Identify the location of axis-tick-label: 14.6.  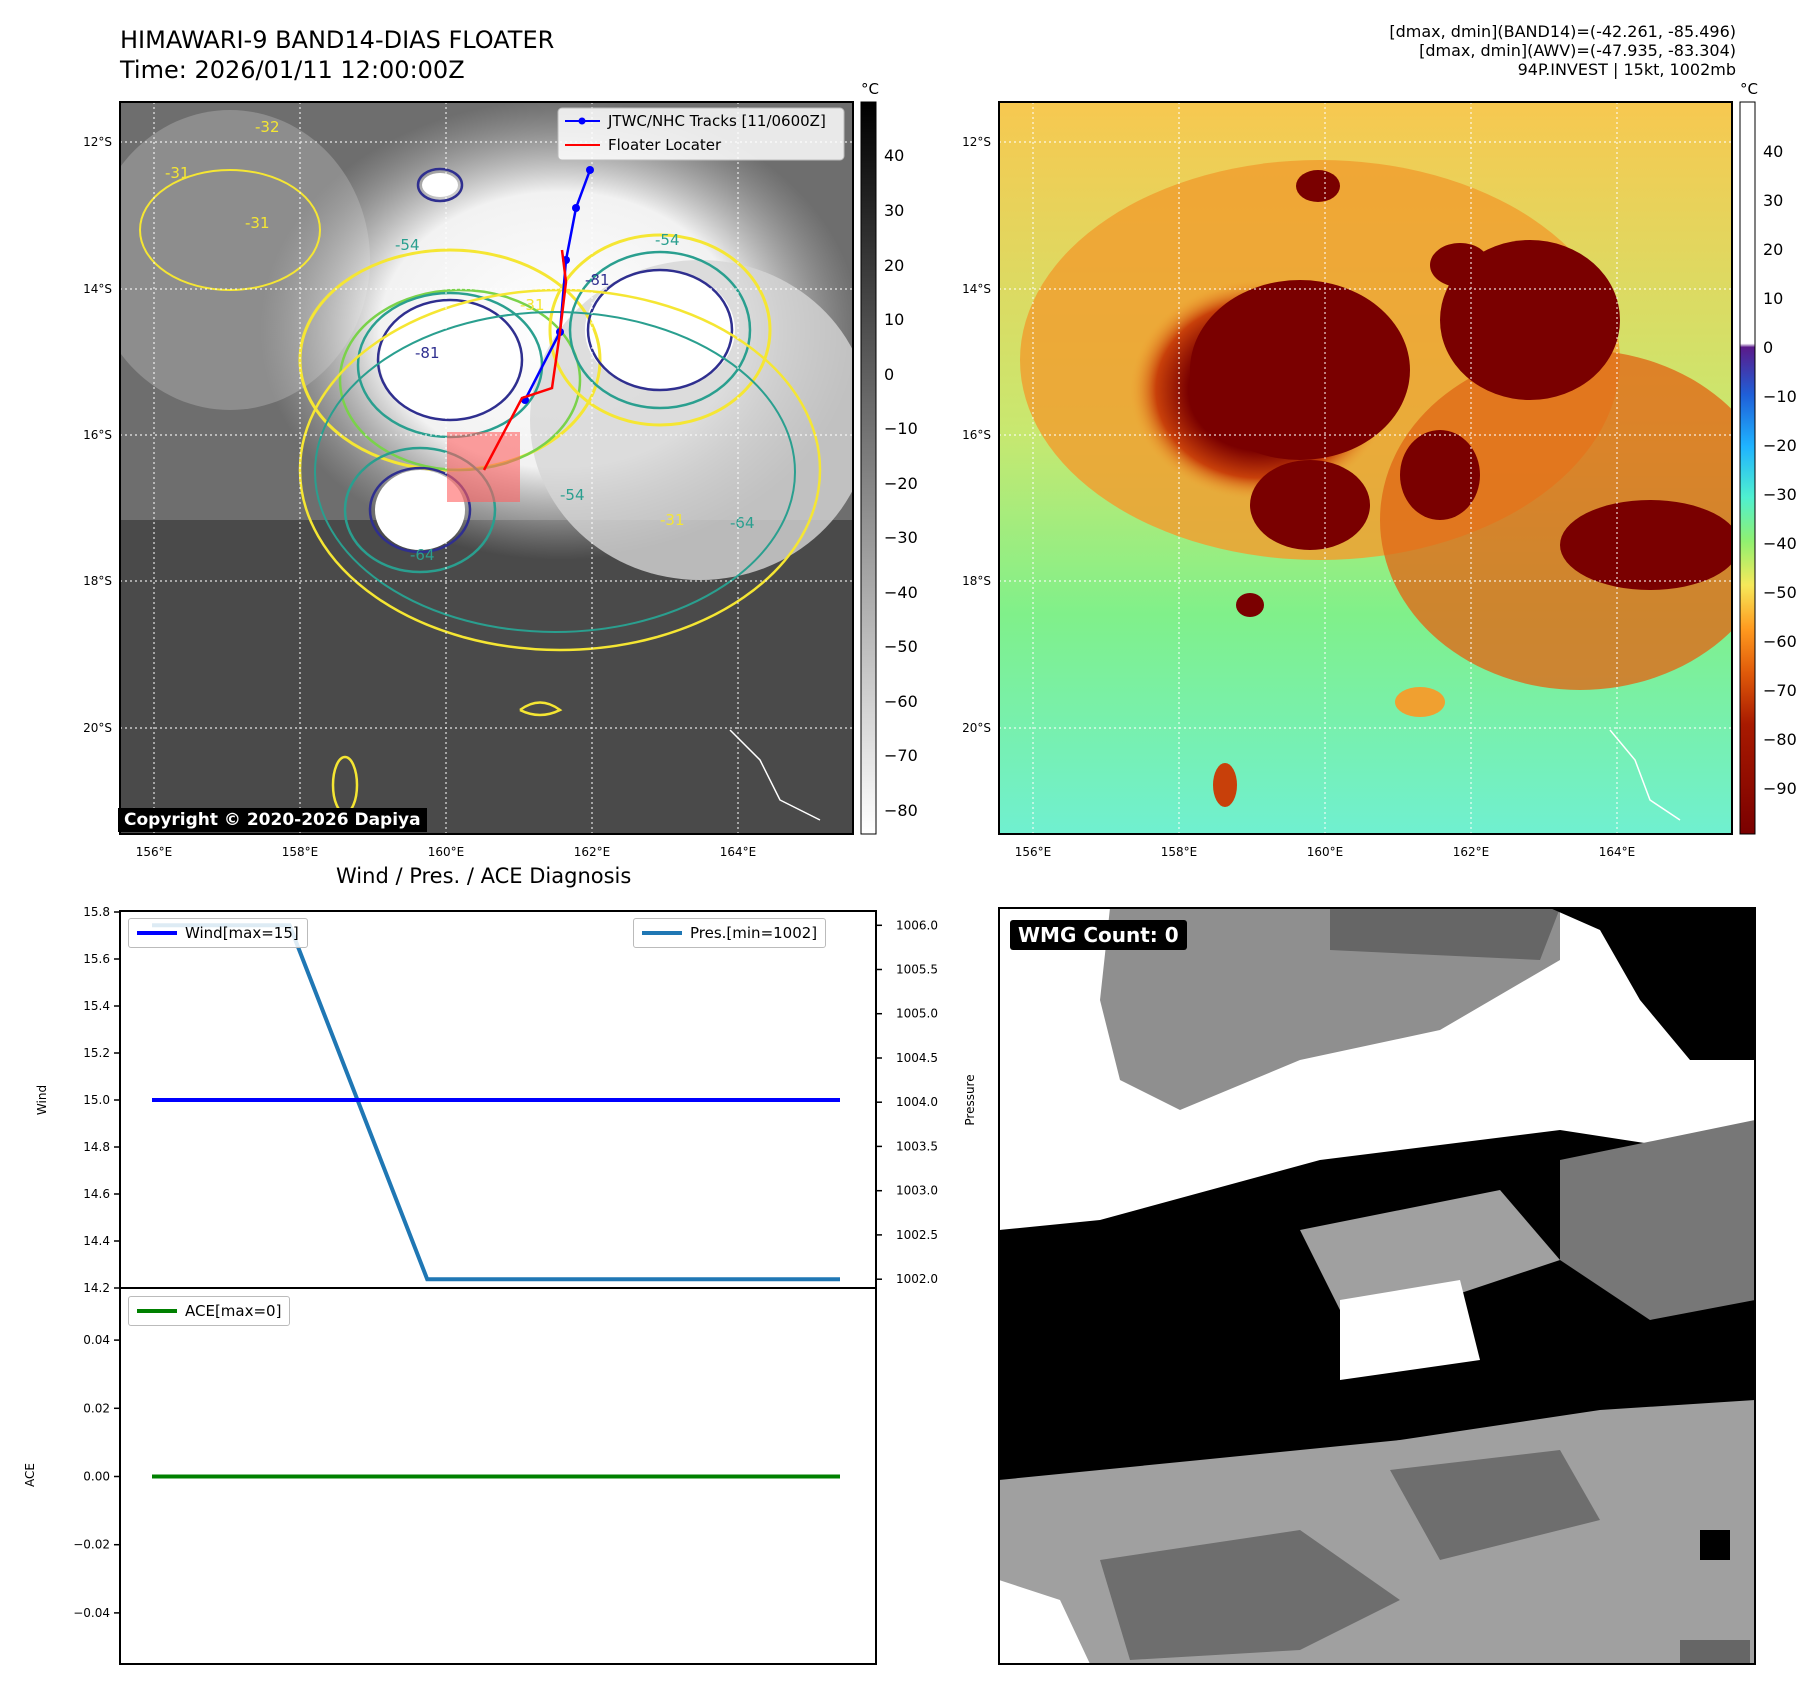
(96, 1194).